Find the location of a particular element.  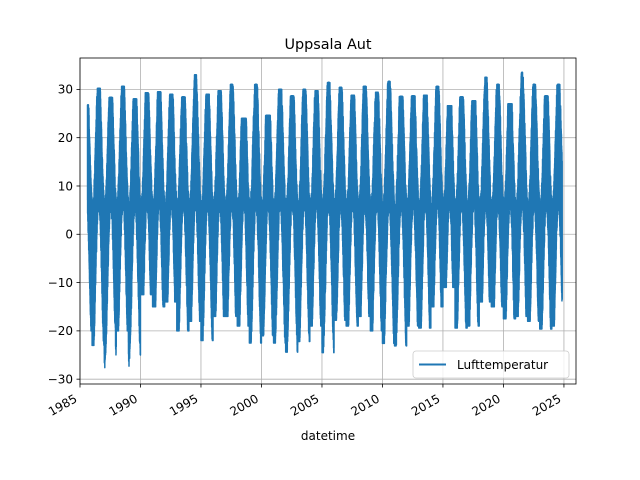

y-tick-label: 20 is located at coordinates (65, 138).